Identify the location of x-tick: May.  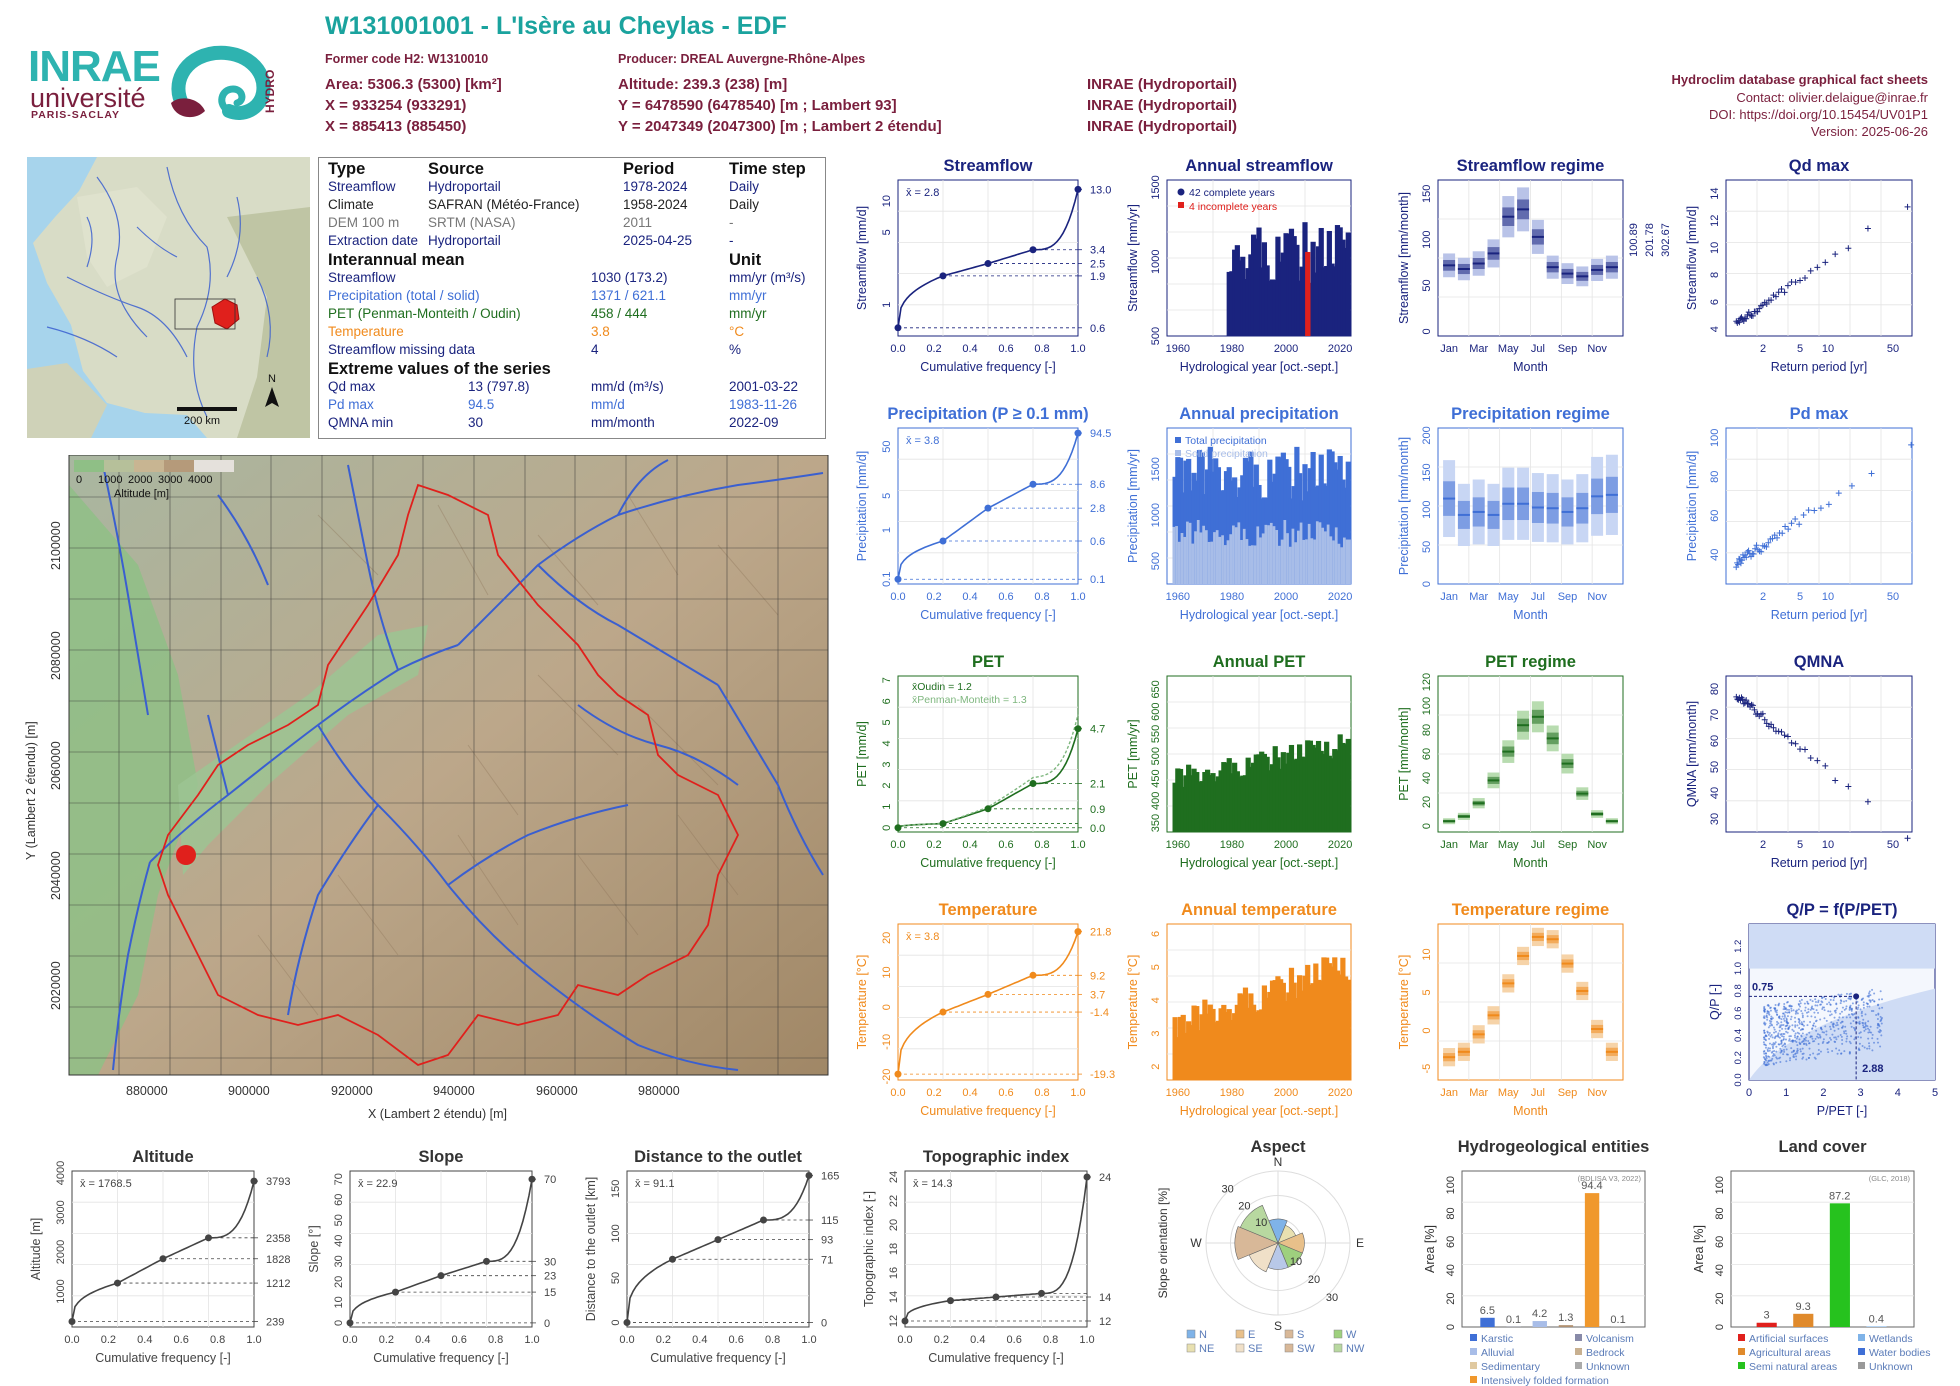
(1508, 845).